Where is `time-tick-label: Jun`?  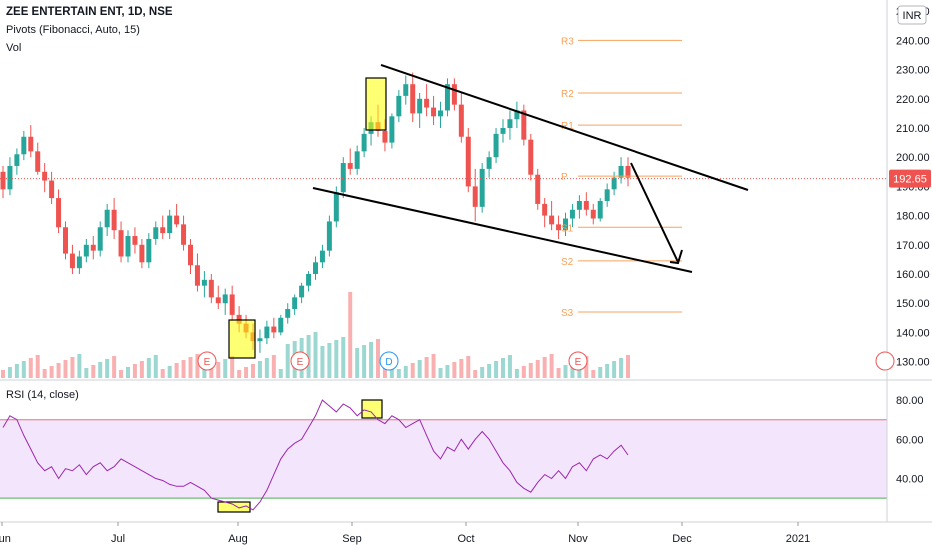 time-tick-label: Jun is located at coordinates (5, 539).